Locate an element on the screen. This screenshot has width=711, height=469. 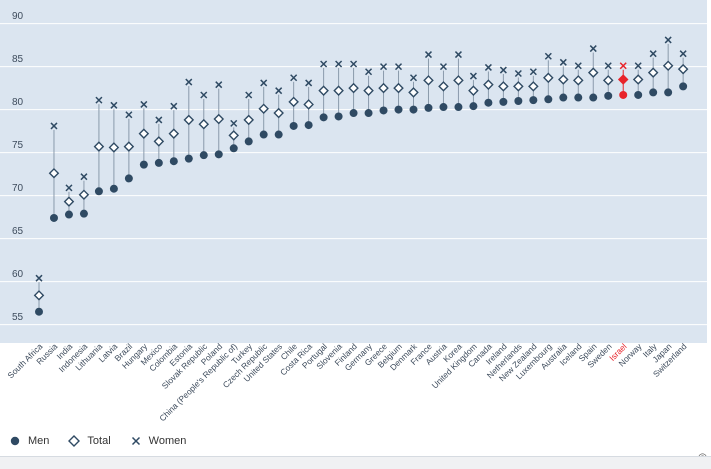
bottom-panel-strip is located at coordinates (355, 462).